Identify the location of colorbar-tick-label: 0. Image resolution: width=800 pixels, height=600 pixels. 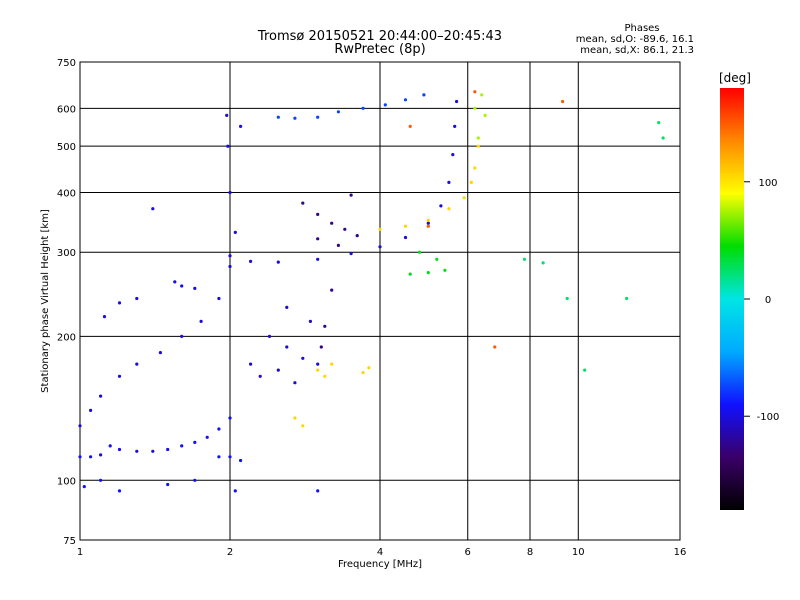
(768, 300).